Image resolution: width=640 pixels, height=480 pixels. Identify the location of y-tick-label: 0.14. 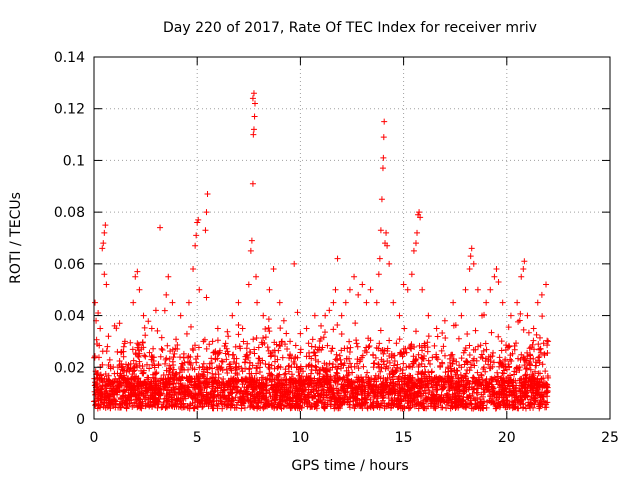
(69, 58).